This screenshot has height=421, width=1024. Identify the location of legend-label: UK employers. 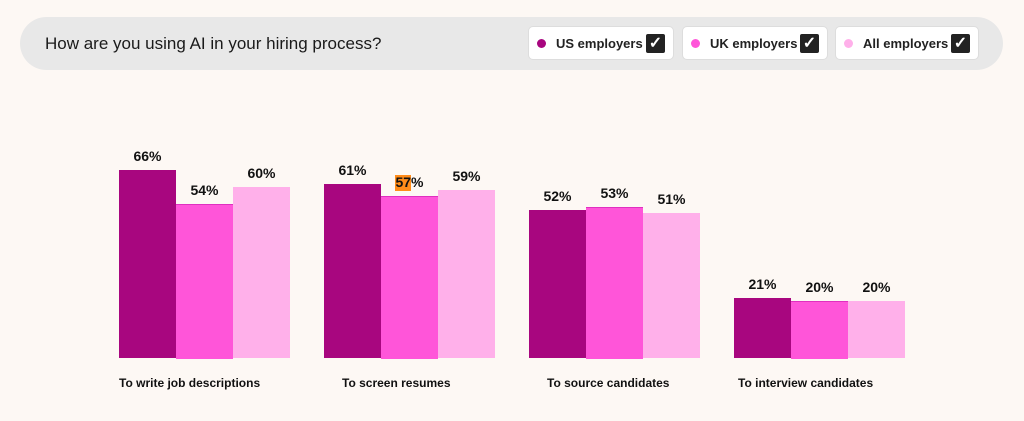
(754, 43).